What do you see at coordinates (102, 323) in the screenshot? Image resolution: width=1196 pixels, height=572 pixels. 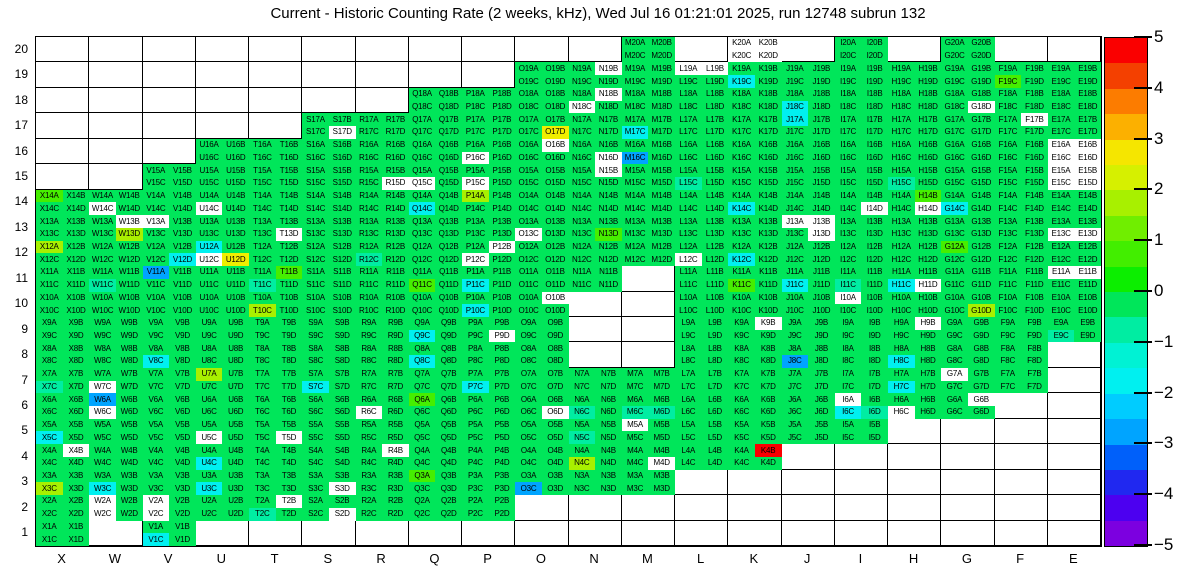 I see `channel-W9A: W9A` at bounding box center [102, 323].